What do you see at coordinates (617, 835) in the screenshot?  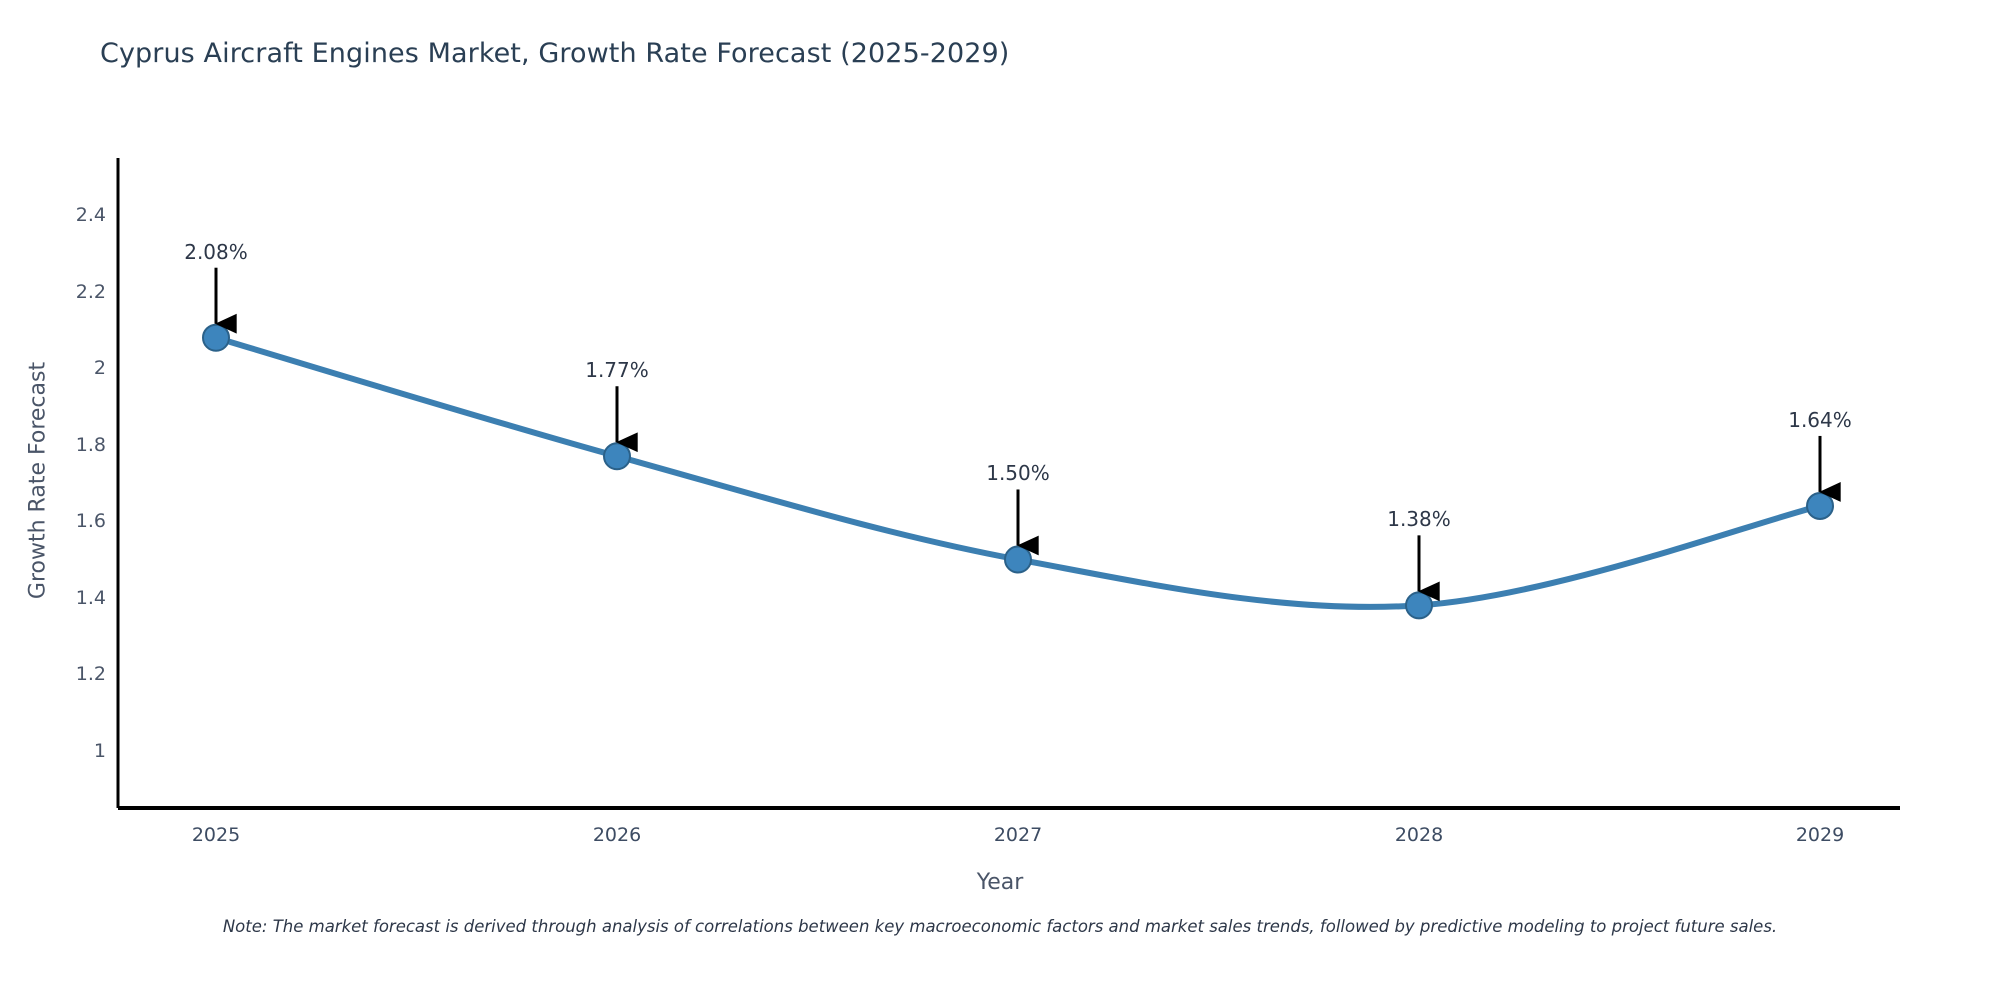 I see `x-tick-label: 2026` at bounding box center [617, 835].